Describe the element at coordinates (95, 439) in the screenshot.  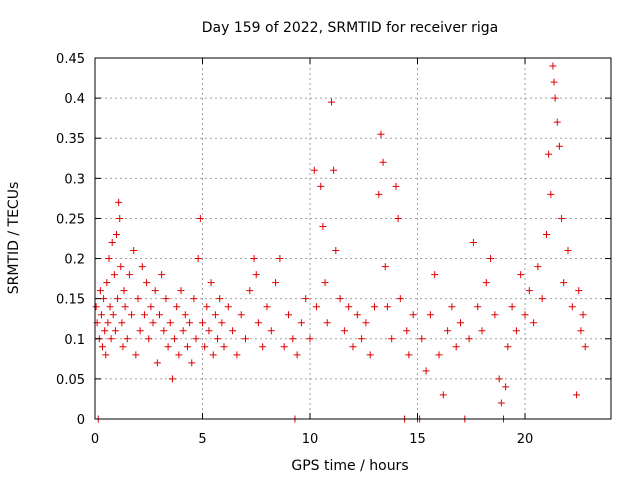
I see `x-tick-label: 0` at that location.